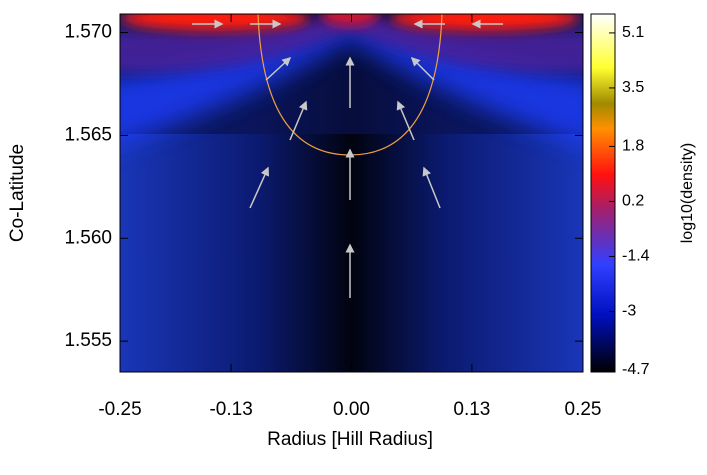  Describe the element at coordinates (471, 409) in the screenshot. I see `x-tick-label: 0.13` at that location.